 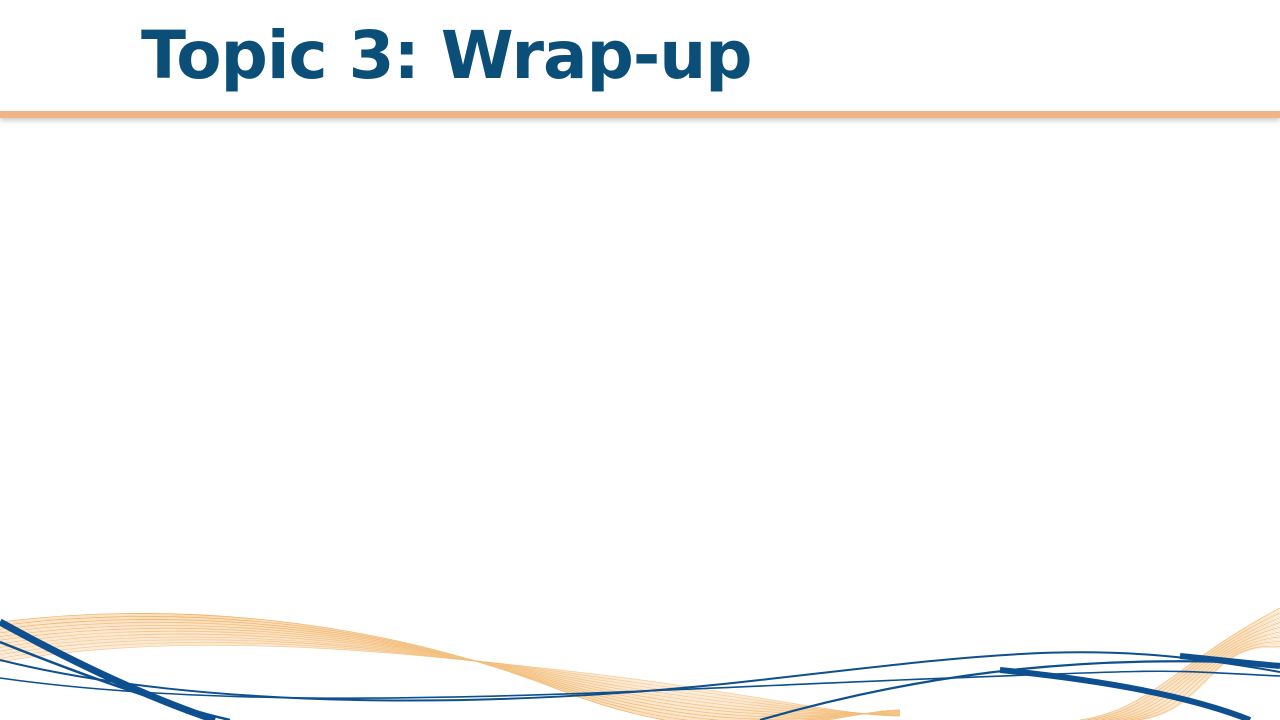 What do you see at coordinates (640, 114) in the screenshot?
I see `title-divider` at bounding box center [640, 114].